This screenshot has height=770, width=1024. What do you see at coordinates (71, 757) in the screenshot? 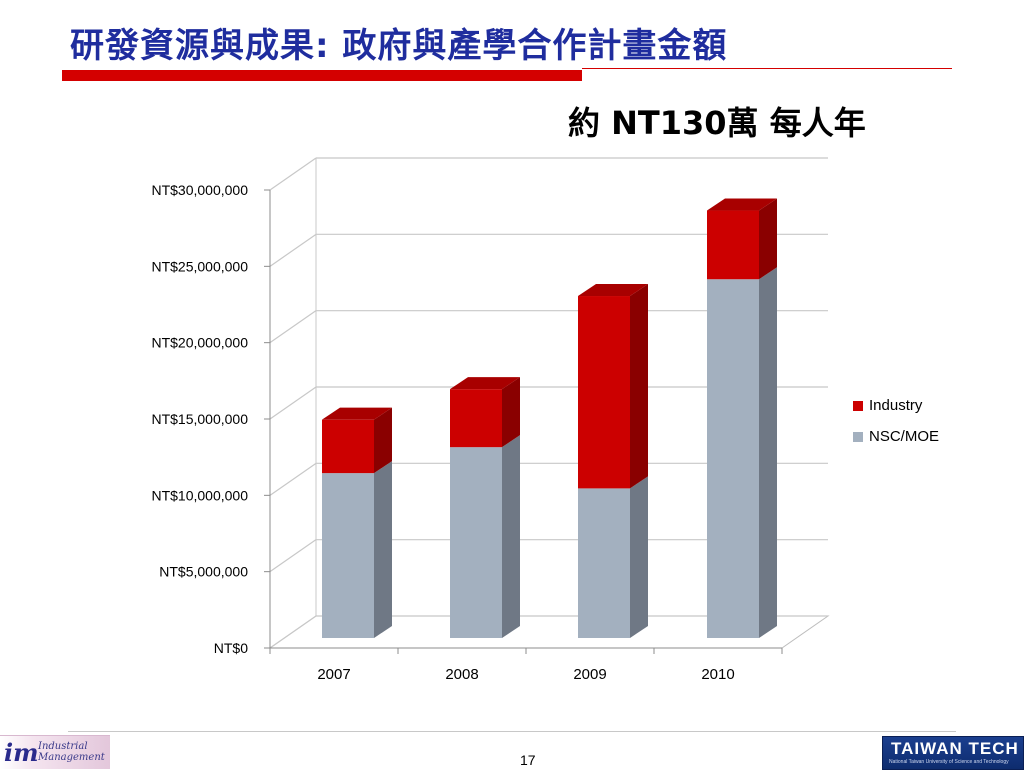
I see `logo-text-line2: Management` at bounding box center [71, 757].